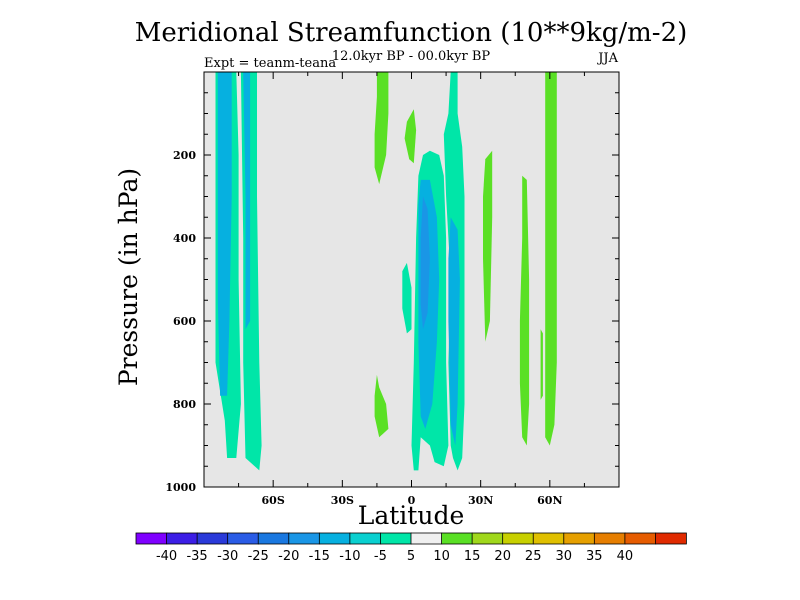 The height and width of the screenshot is (600, 800). I want to click on colorbar-label: -30, so click(227, 556).